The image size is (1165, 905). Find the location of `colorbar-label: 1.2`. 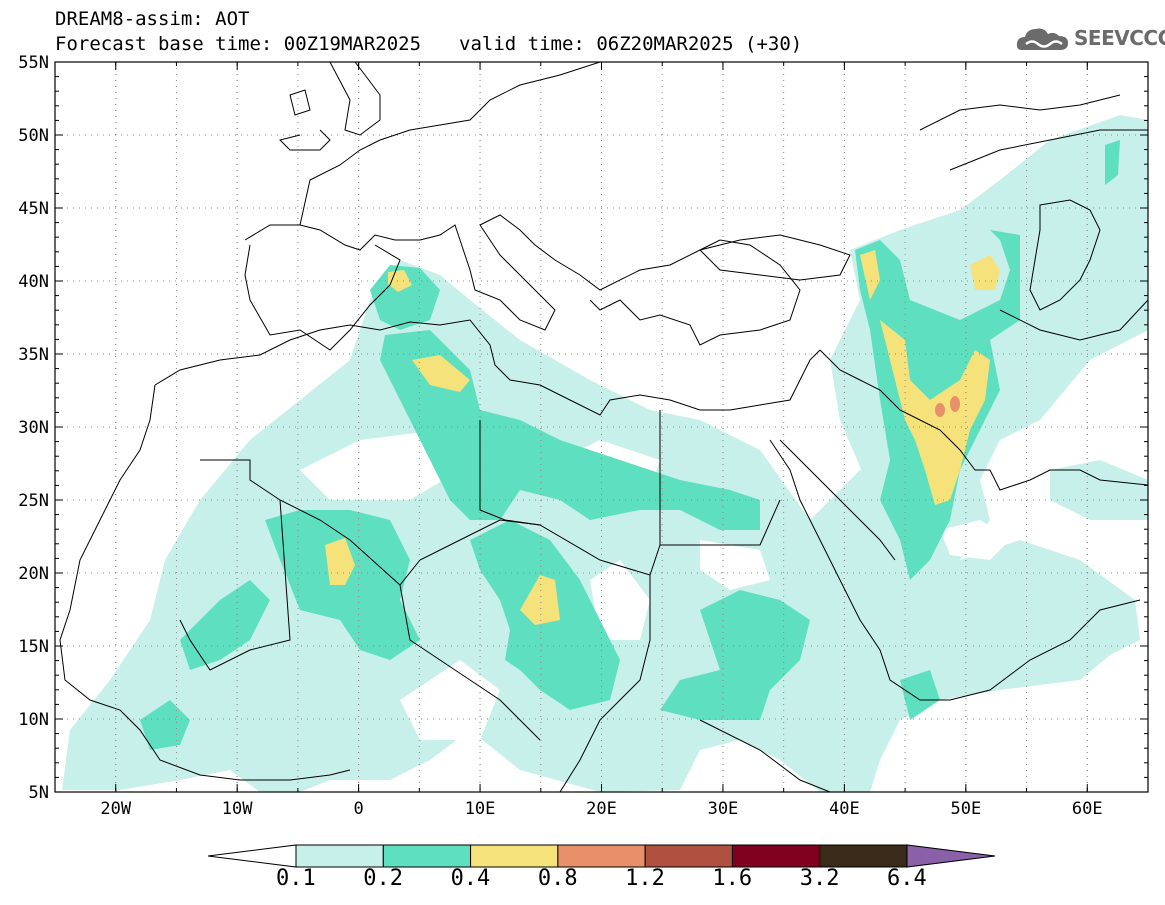

colorbar-label: 1.2 is located at coordinates (645, 878).